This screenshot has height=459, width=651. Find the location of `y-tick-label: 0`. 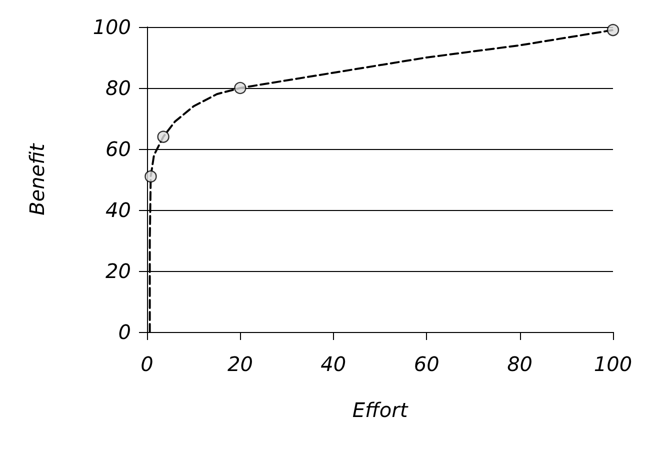

y-tick-label: 0 is located at coordinates (124, 332).